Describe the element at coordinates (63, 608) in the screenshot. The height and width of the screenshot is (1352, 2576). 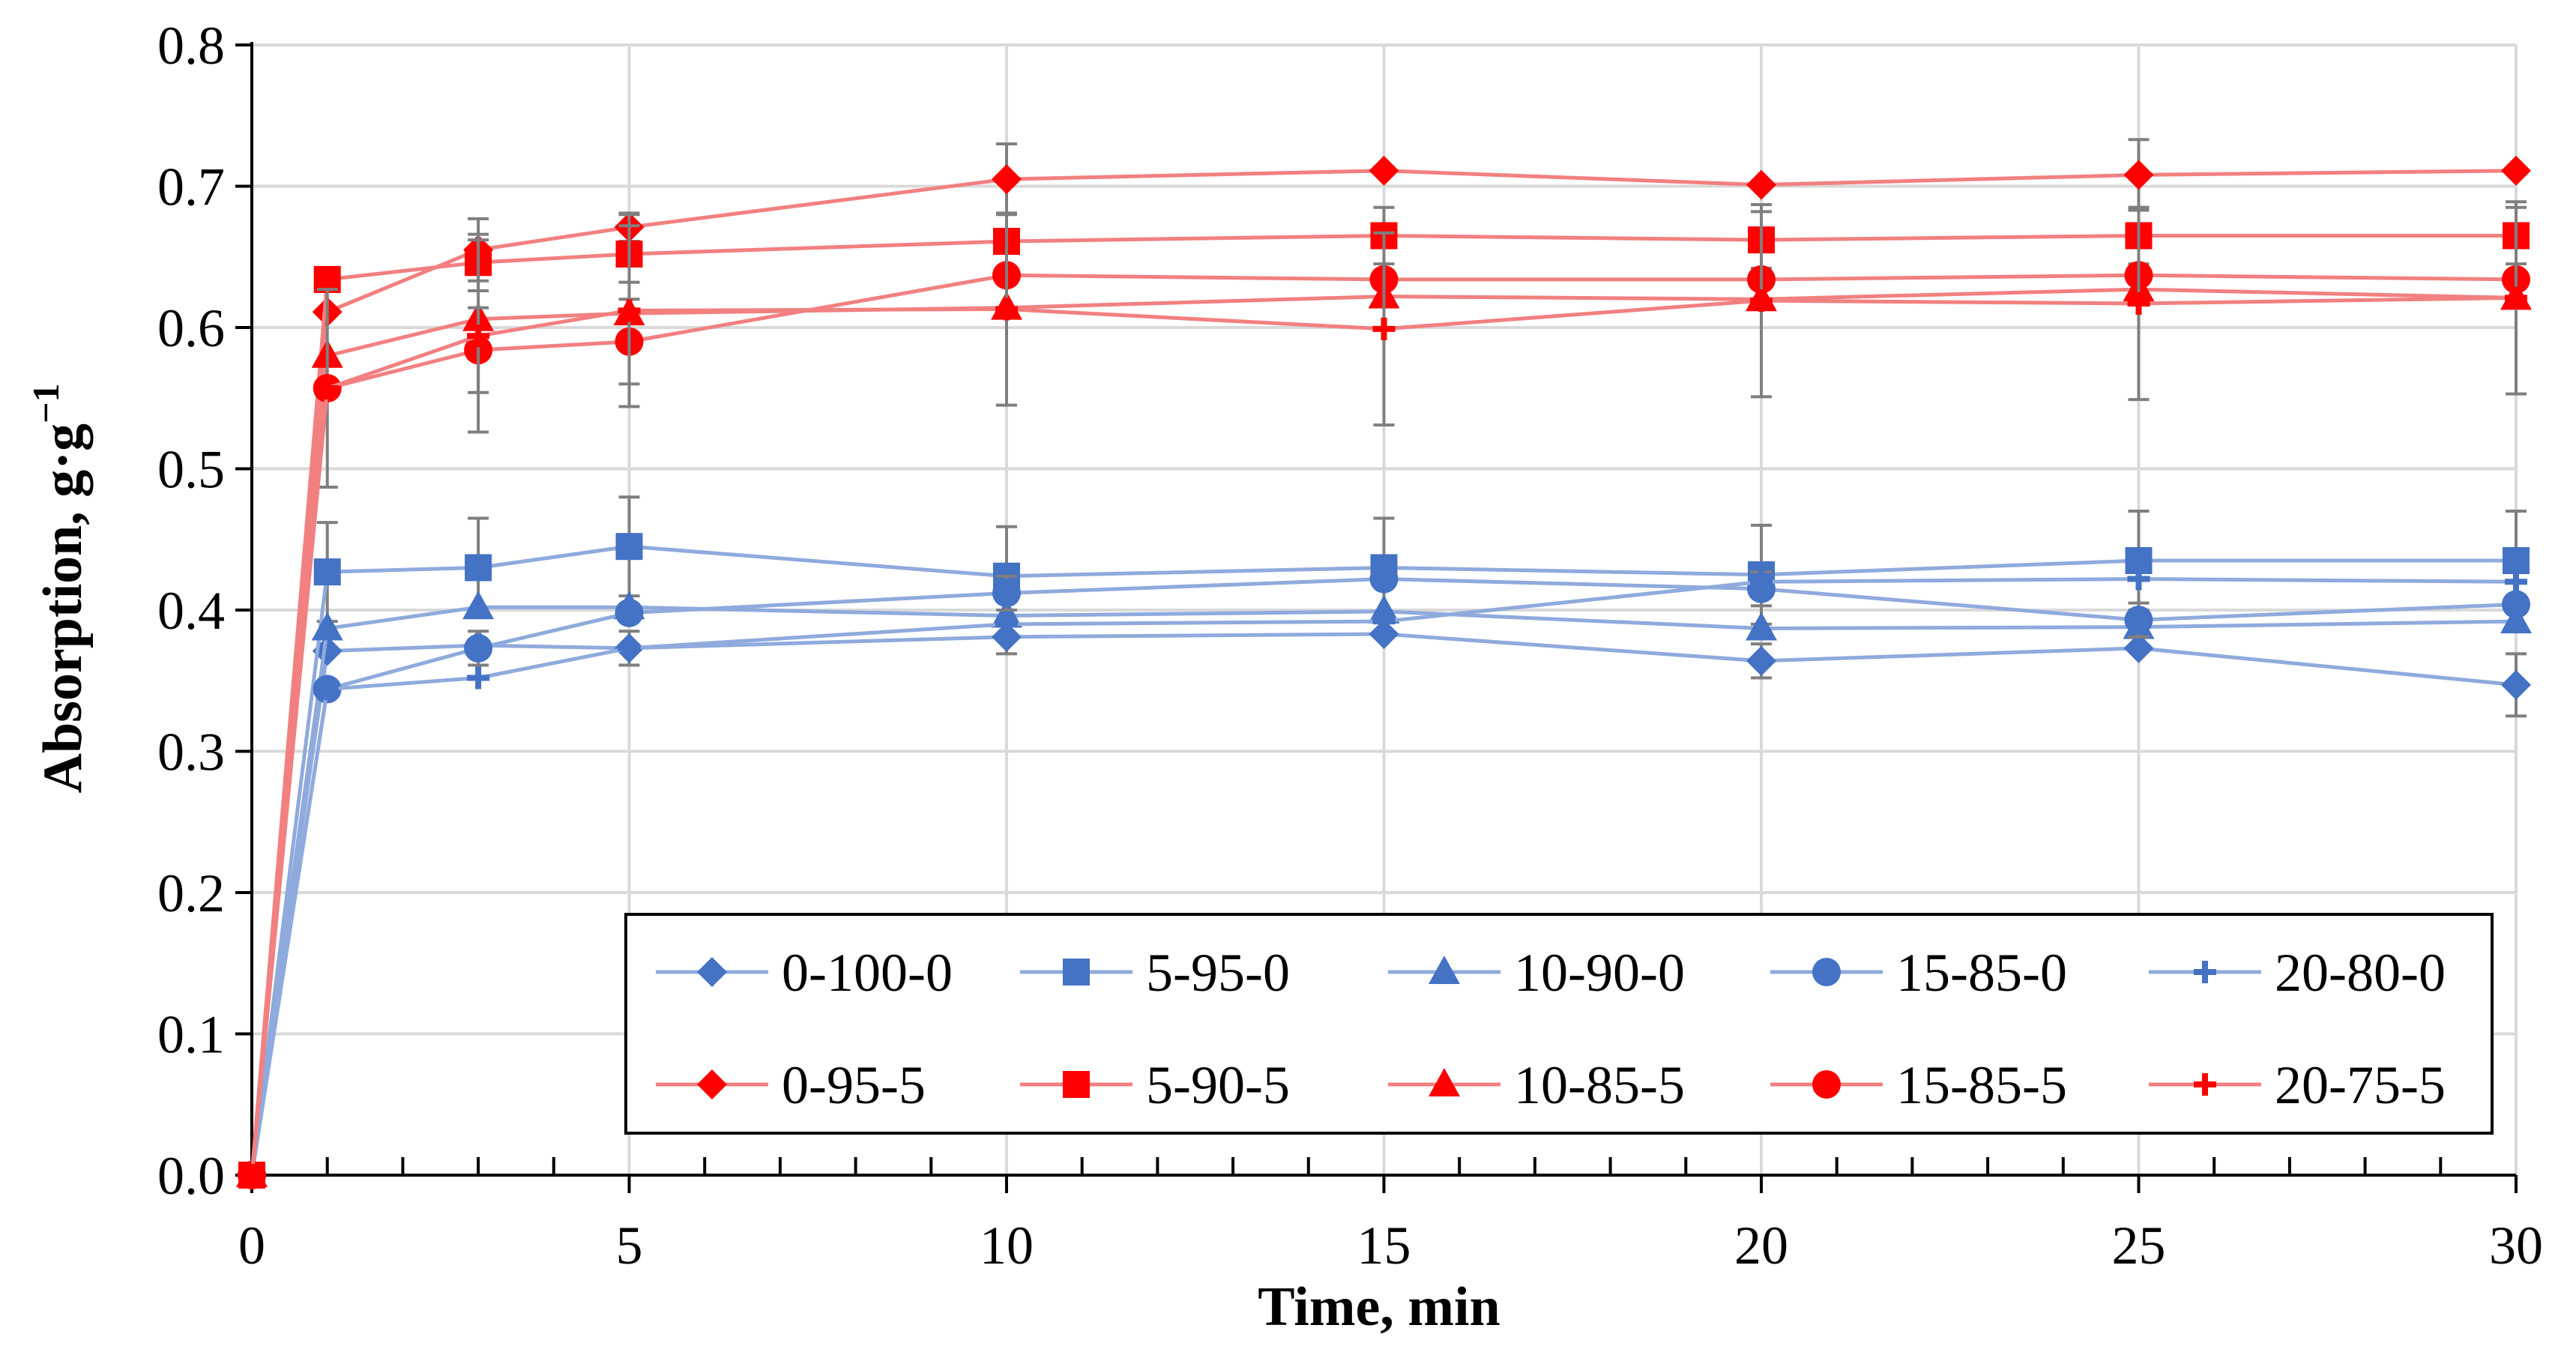
I see `y-axis-title-main: Absorption, g·g` at that location.